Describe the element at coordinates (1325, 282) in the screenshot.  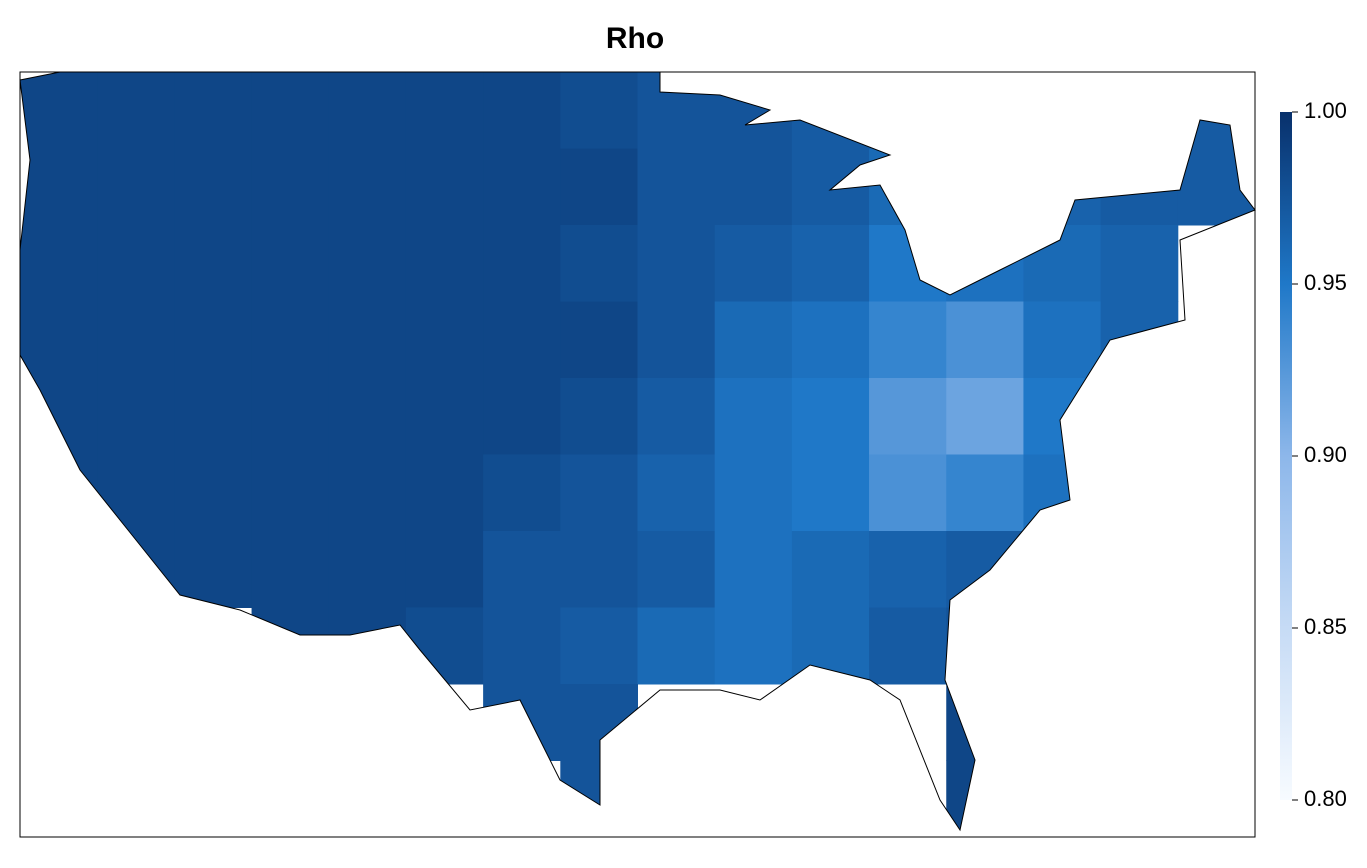
I see `colorbar-tick-label: 0.95` at that location.